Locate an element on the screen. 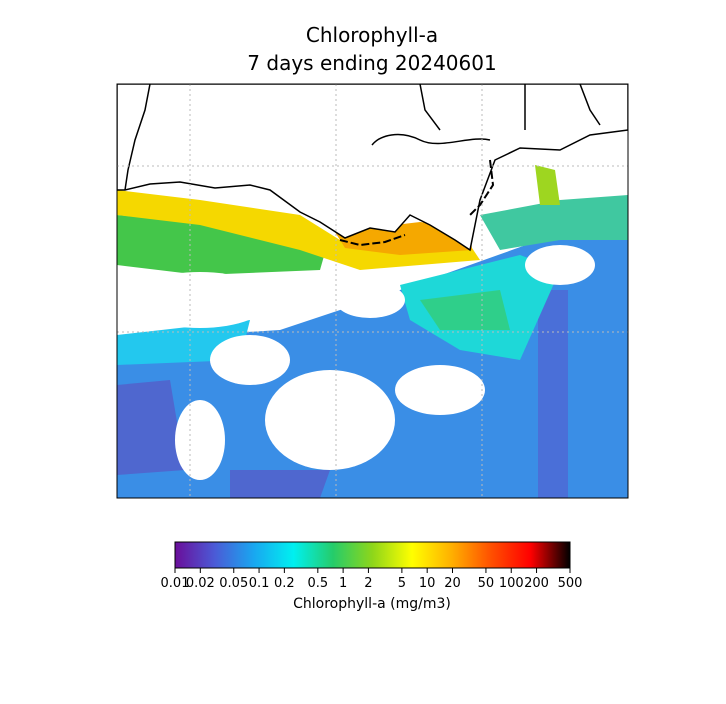 This screenshot has height=704, width=726. colorbar-tick-label: 2 is located at coordinates (368, 583).